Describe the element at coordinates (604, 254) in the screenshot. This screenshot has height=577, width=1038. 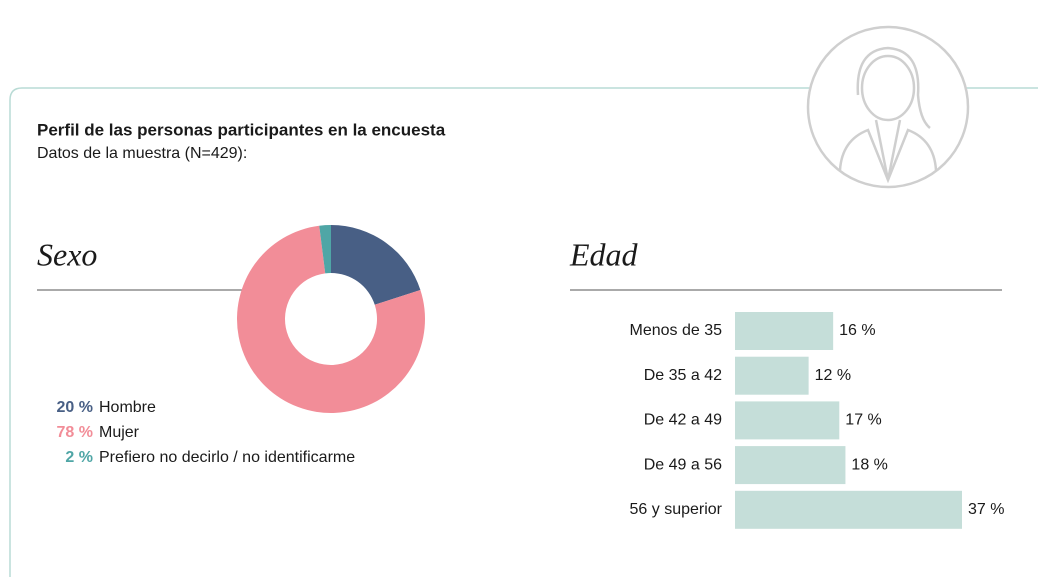
I see `section-title: Edad` at that location.